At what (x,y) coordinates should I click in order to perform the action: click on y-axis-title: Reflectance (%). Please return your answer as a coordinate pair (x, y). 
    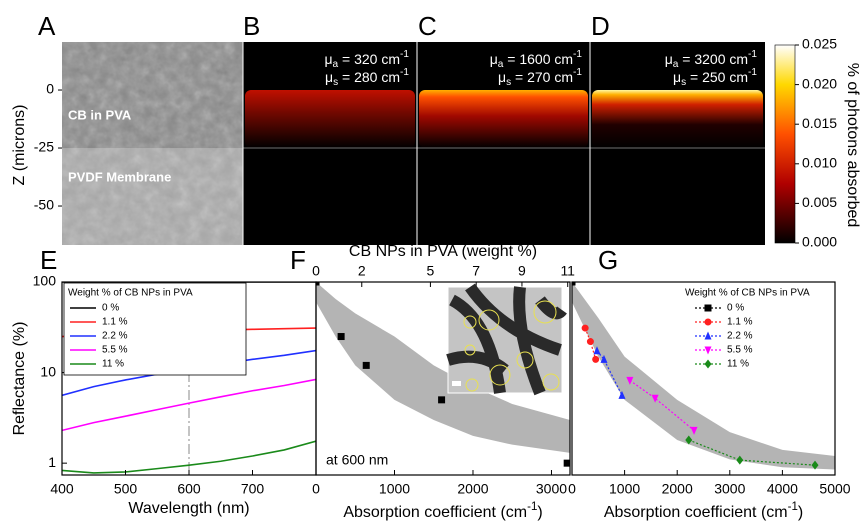
    Looking at the image, I should click on (19, 379).